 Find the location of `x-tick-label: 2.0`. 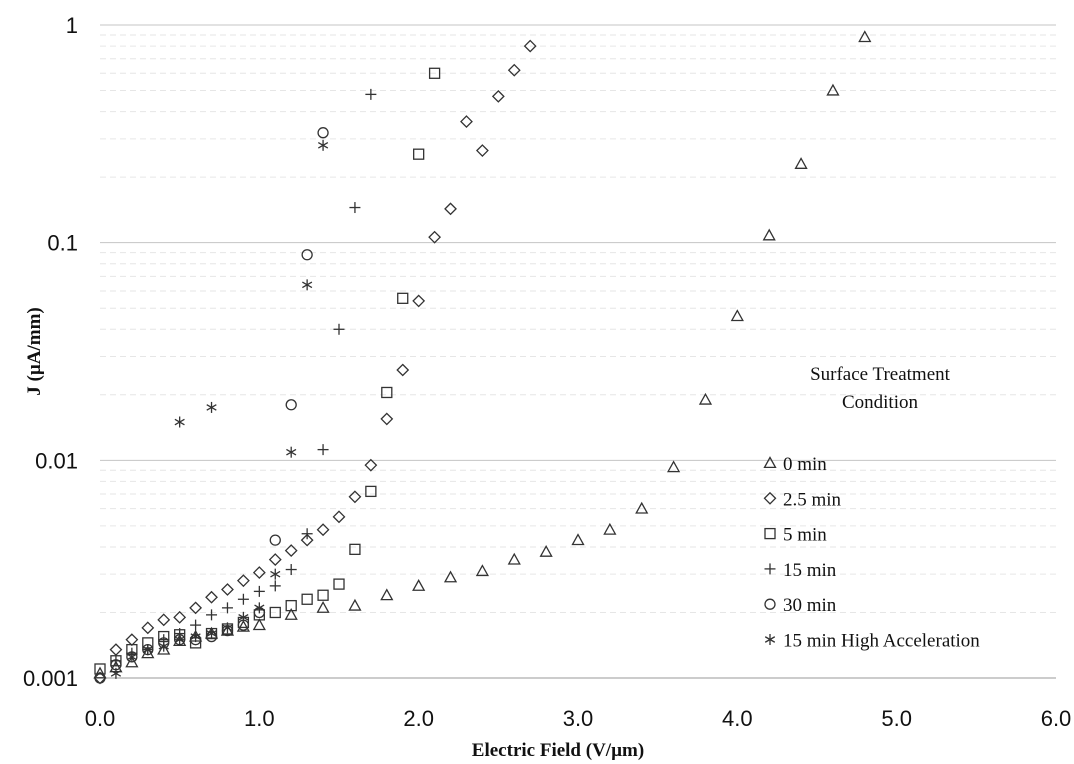

x-tick-label: 2.0 is located at coordinates (418, 718).